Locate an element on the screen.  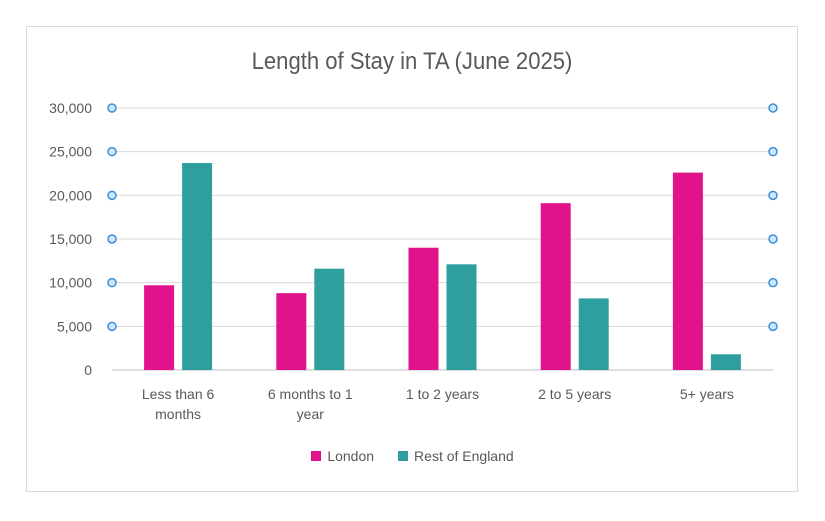
chart-title: Length of Stay in TA (June 2025) is located at coordinates (412, 61).